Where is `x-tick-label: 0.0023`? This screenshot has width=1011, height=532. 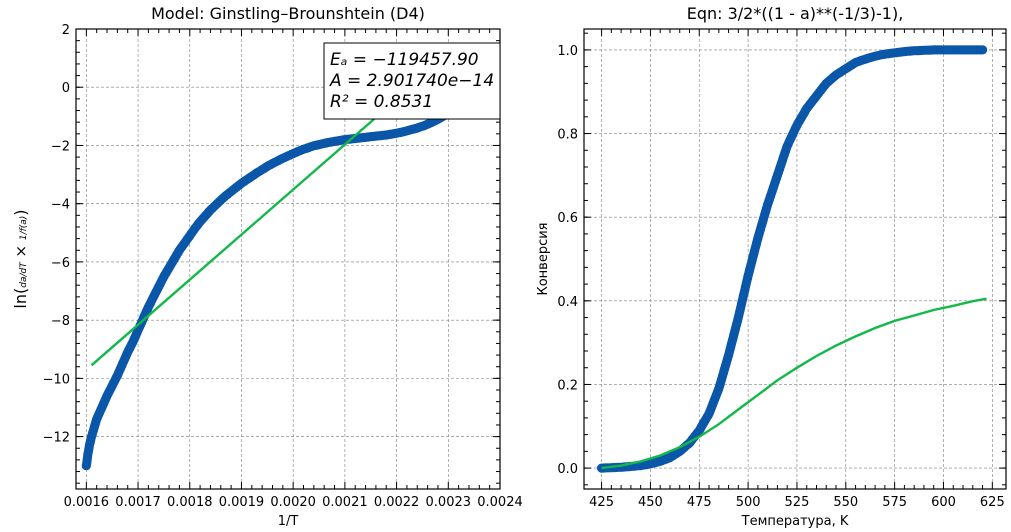 x-tick-label: 0.0023 is located at coordinates (449, 502).